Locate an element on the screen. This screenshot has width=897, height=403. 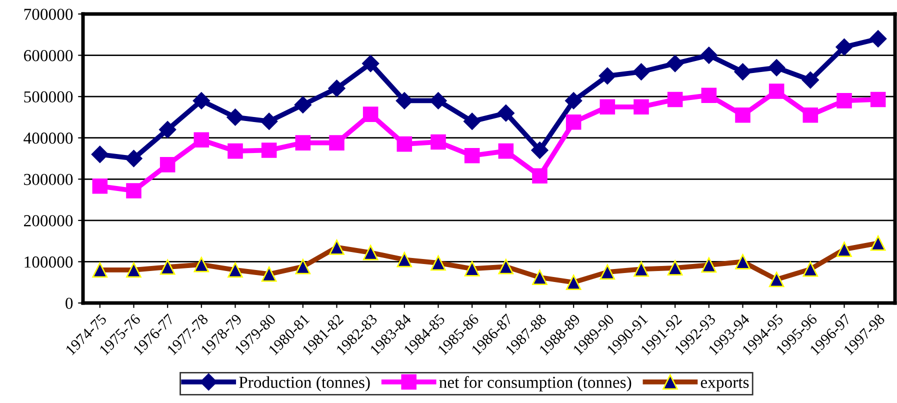
y-tick-label: 600000 is located at coordinates (48, 56).